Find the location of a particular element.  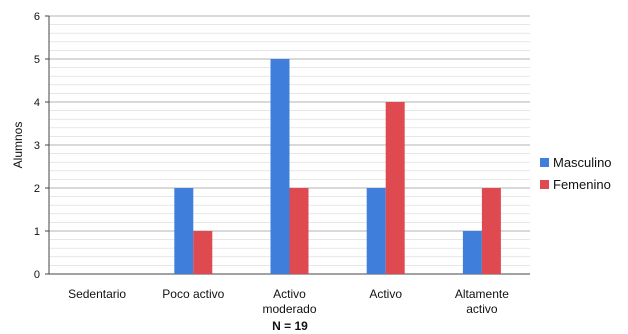

x-tick-label: Activo is located at coordinates (385, 294).